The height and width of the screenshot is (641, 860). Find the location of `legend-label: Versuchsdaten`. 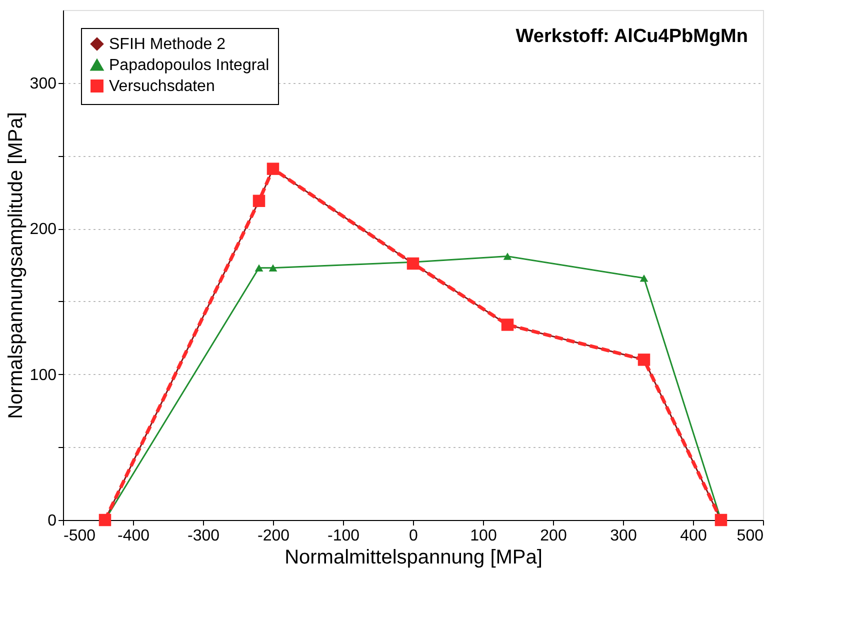

legend-label: Versuchsdaten is located at coordinates (162, 86).